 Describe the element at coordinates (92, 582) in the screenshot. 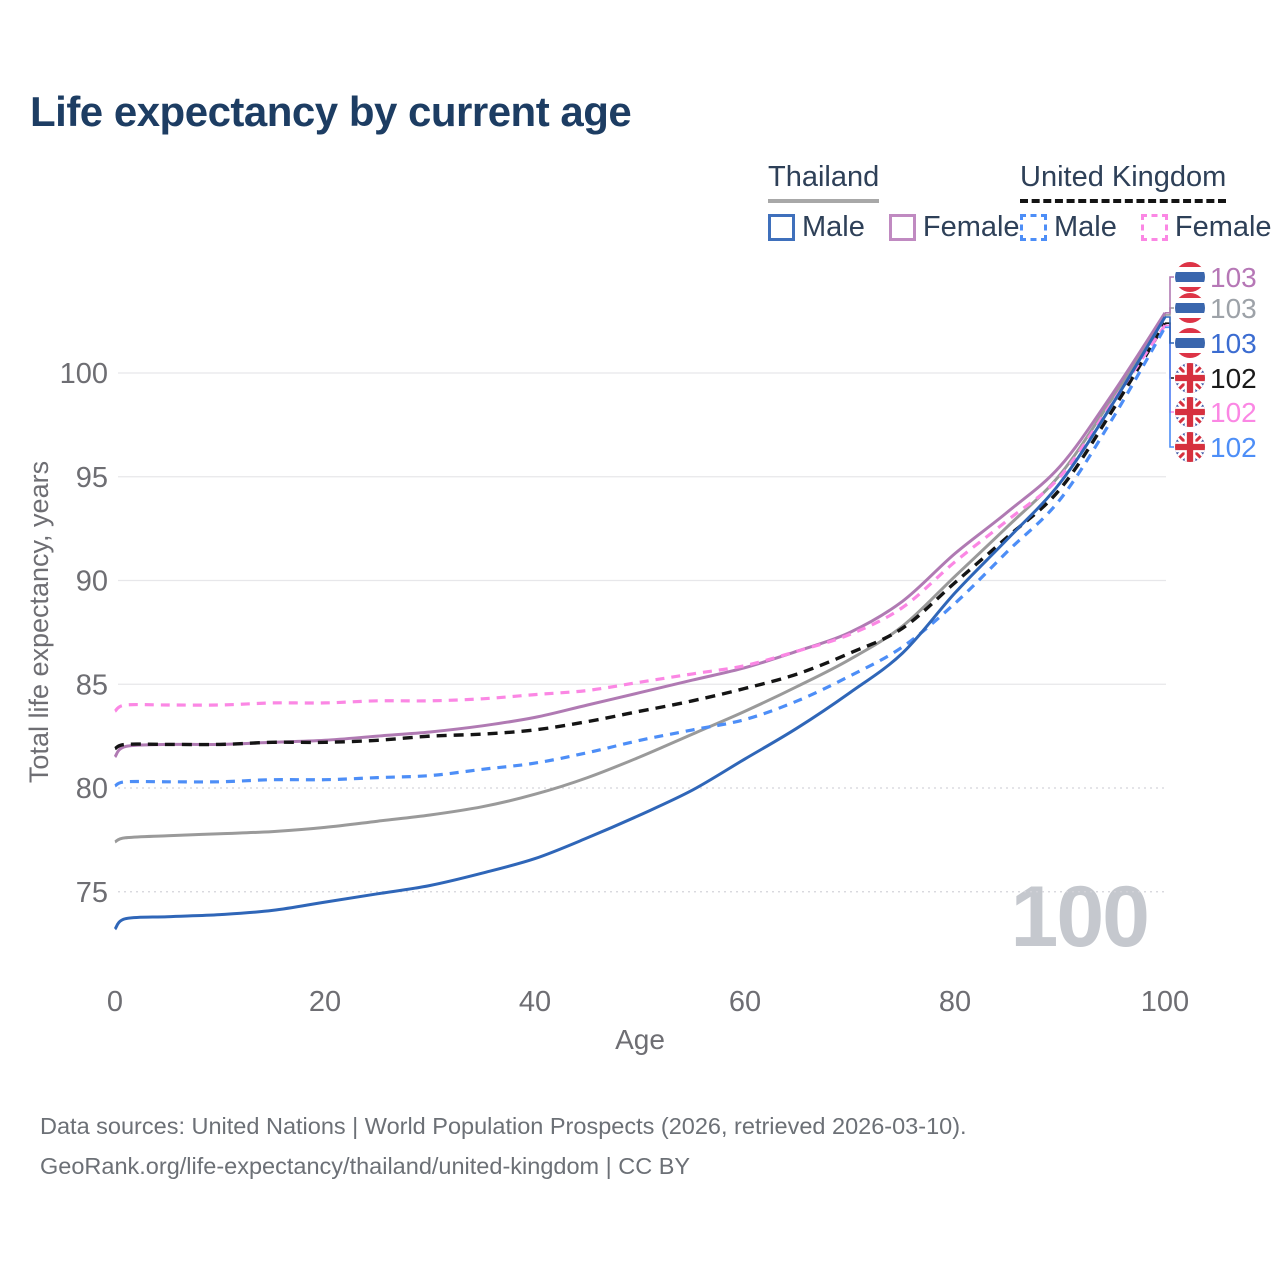

I see `y-tick-label: 90` at that location.